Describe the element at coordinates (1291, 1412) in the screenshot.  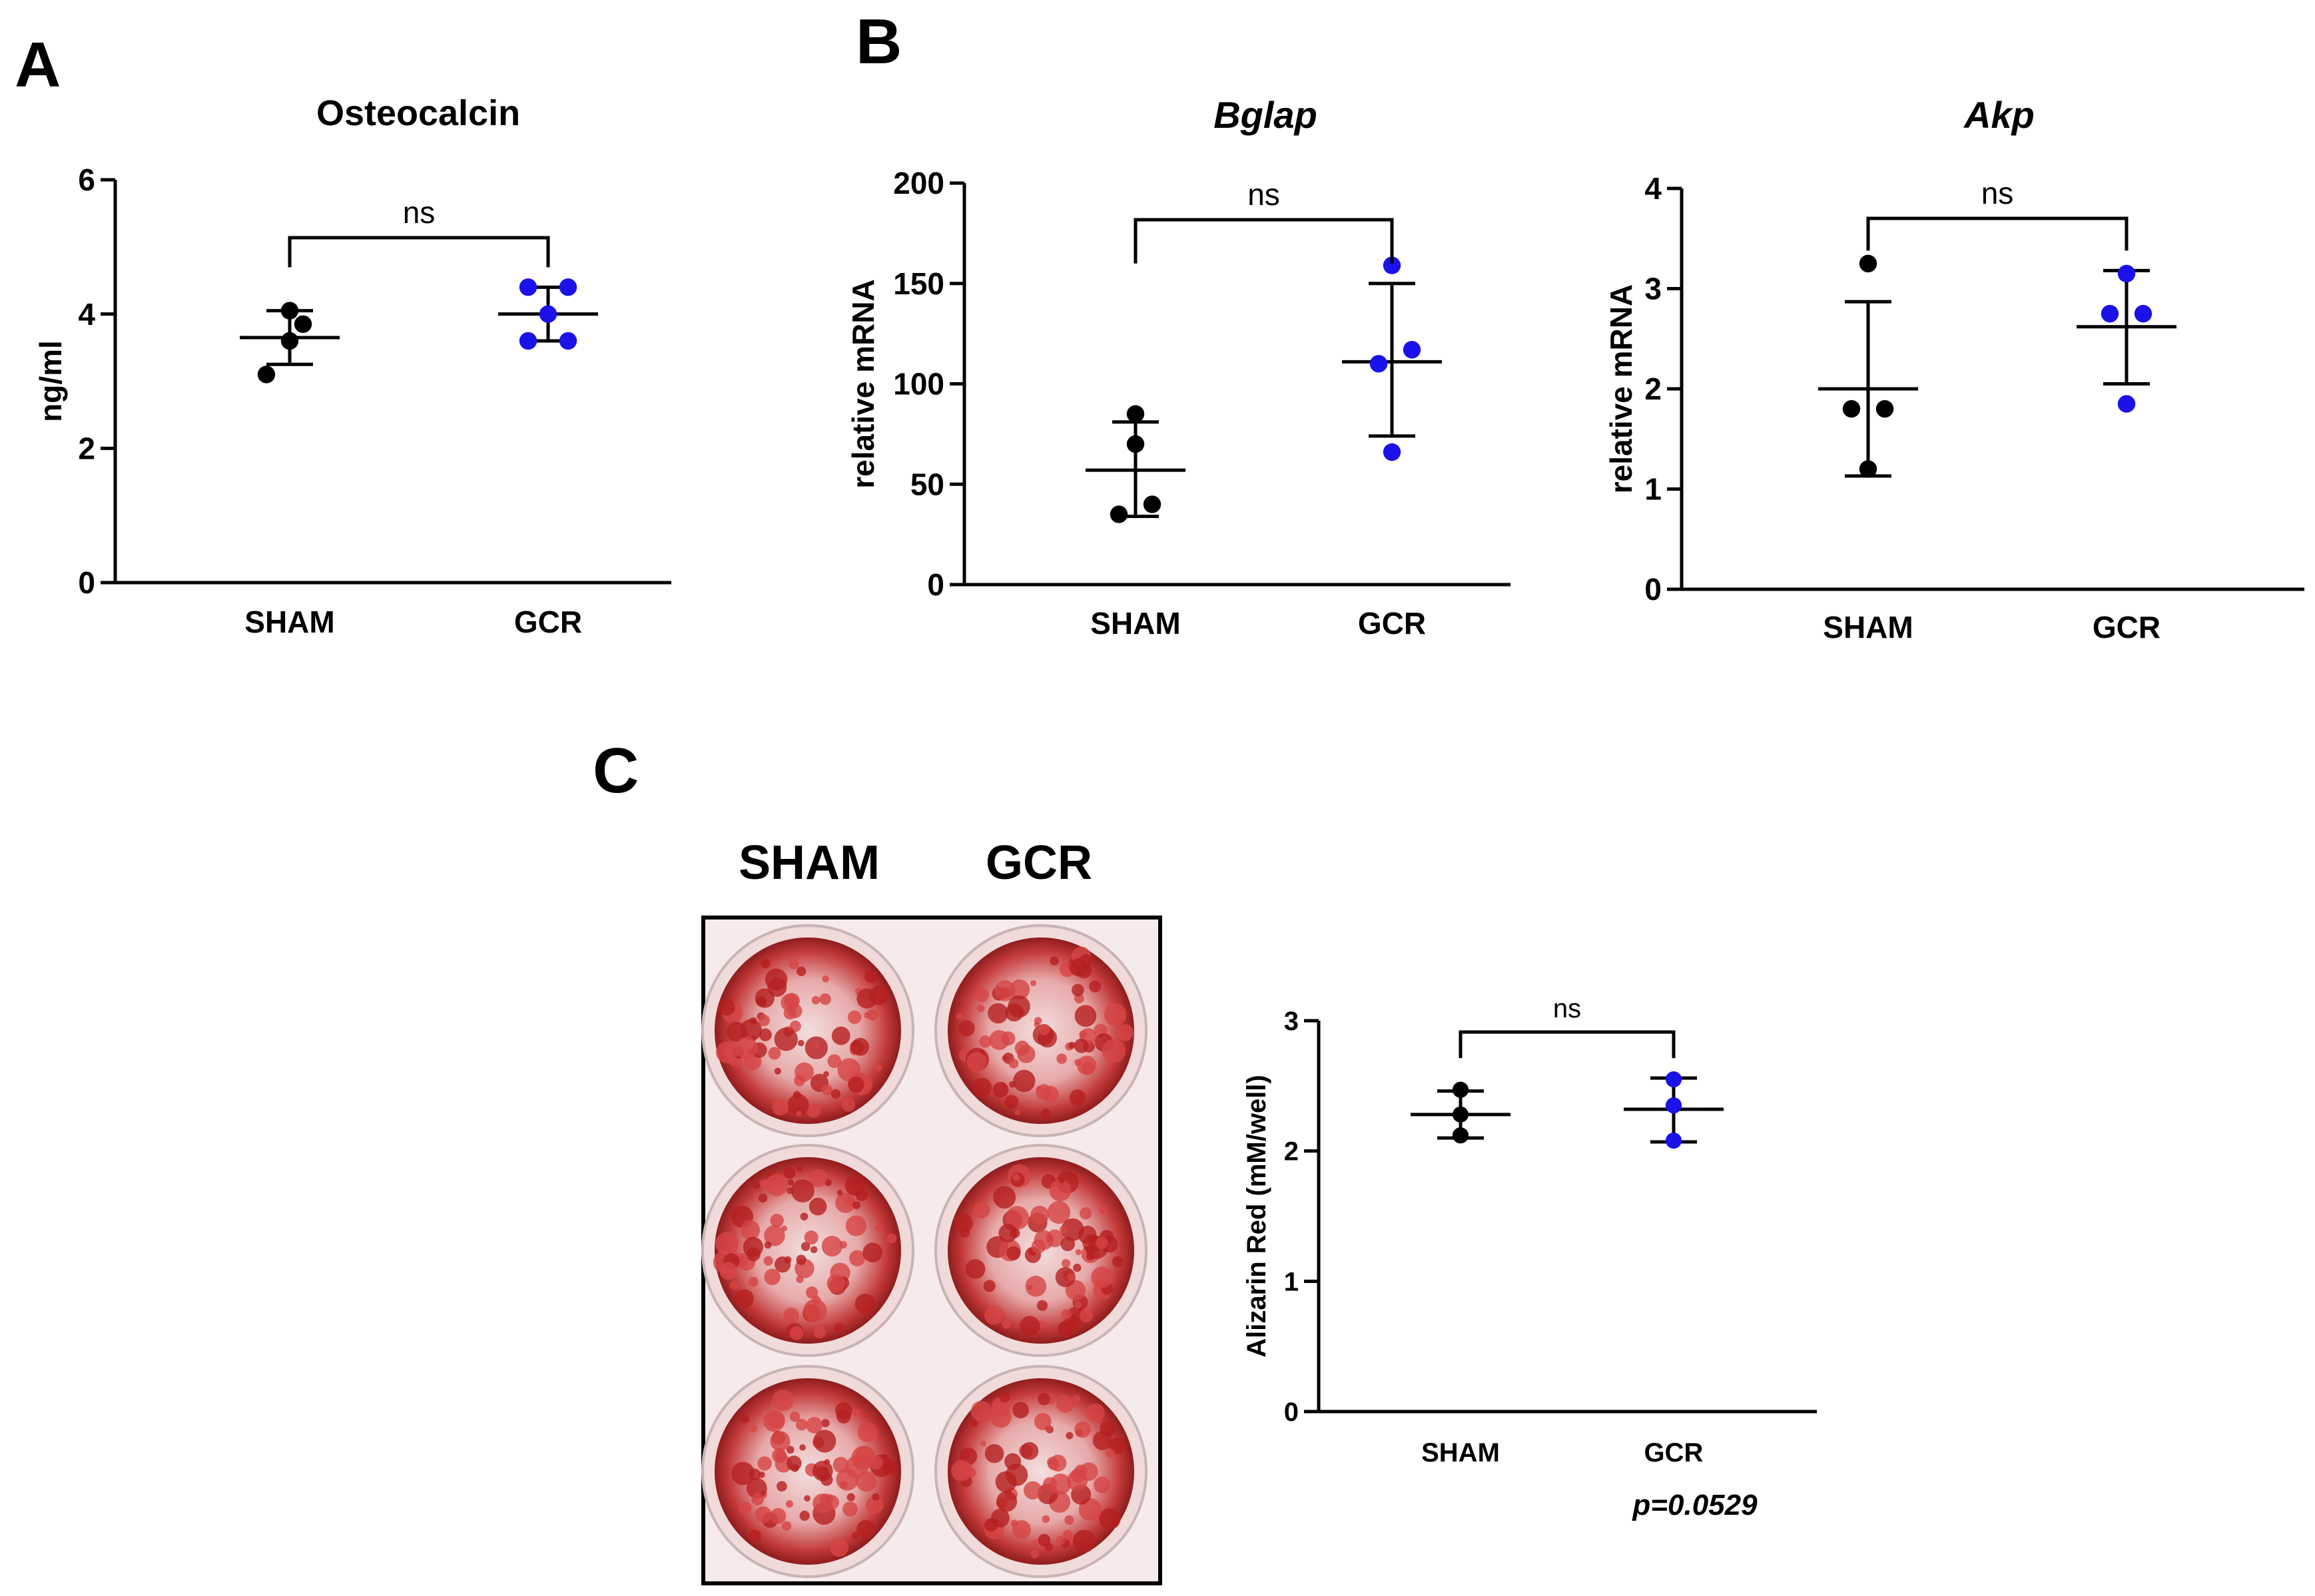
I see `y-tick-label: 0` at that location.